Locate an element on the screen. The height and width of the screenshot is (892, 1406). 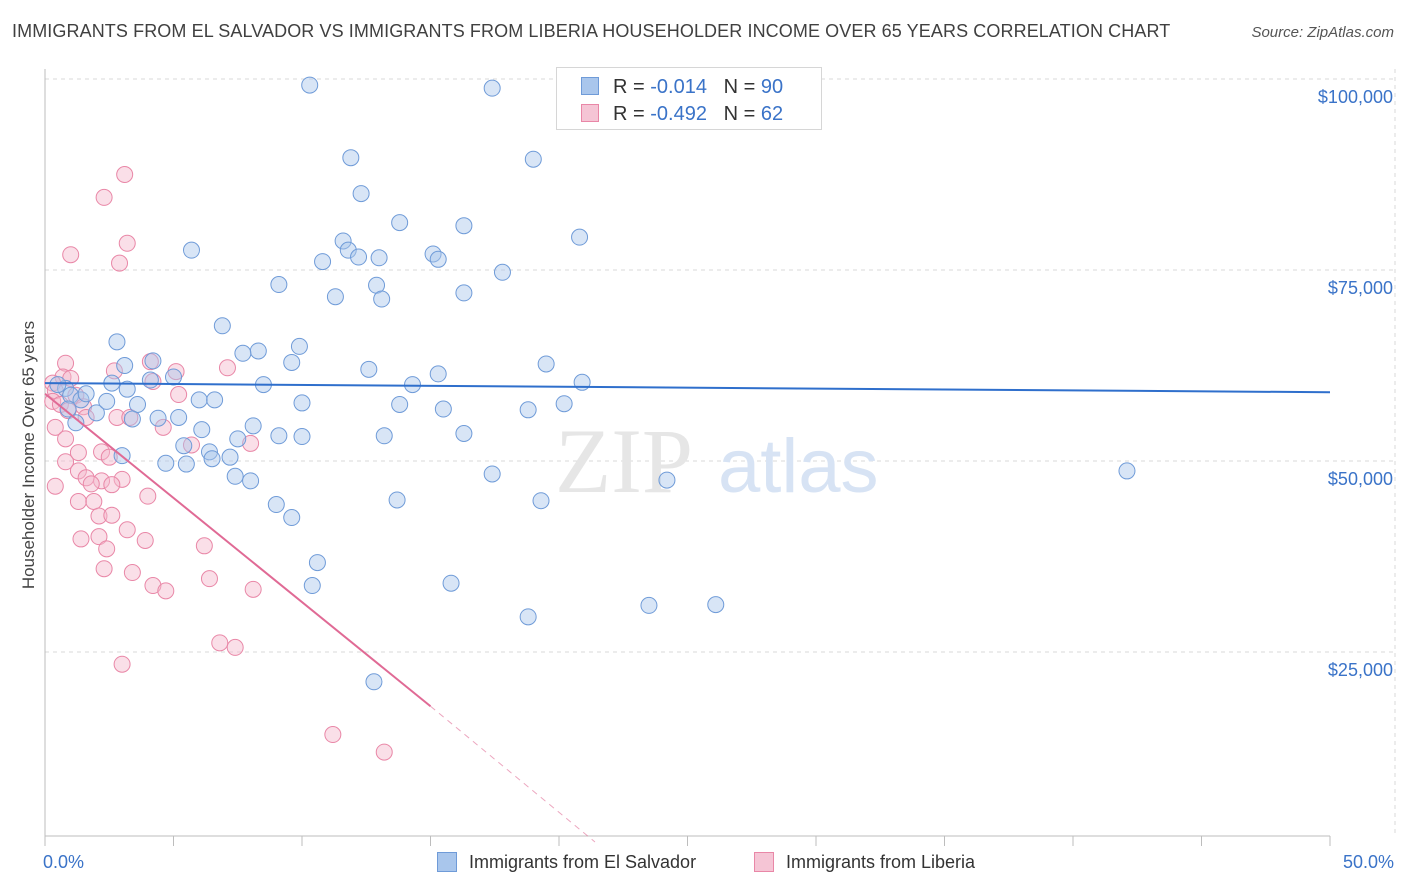
legend-text: R = -0.492 N = 62 is located at coordinates (698, 114).